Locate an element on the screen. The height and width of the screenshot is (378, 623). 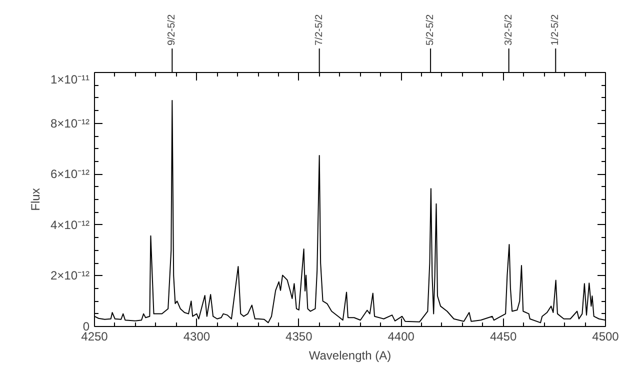
annotation: 5/2-5/2 is located at coordinates (430, 30).